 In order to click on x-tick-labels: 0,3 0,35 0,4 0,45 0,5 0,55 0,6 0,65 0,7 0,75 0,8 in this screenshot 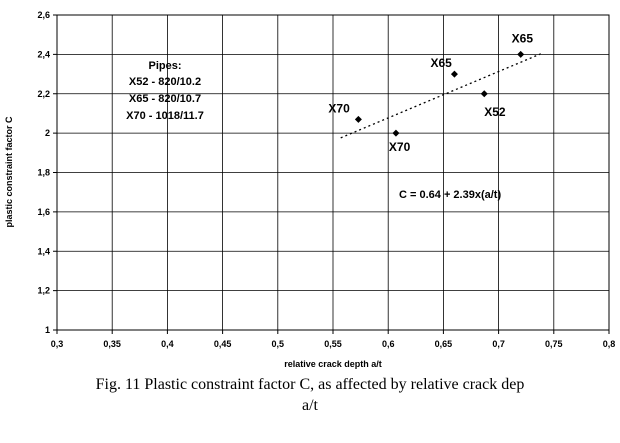, I will do `click(333, 344)`.